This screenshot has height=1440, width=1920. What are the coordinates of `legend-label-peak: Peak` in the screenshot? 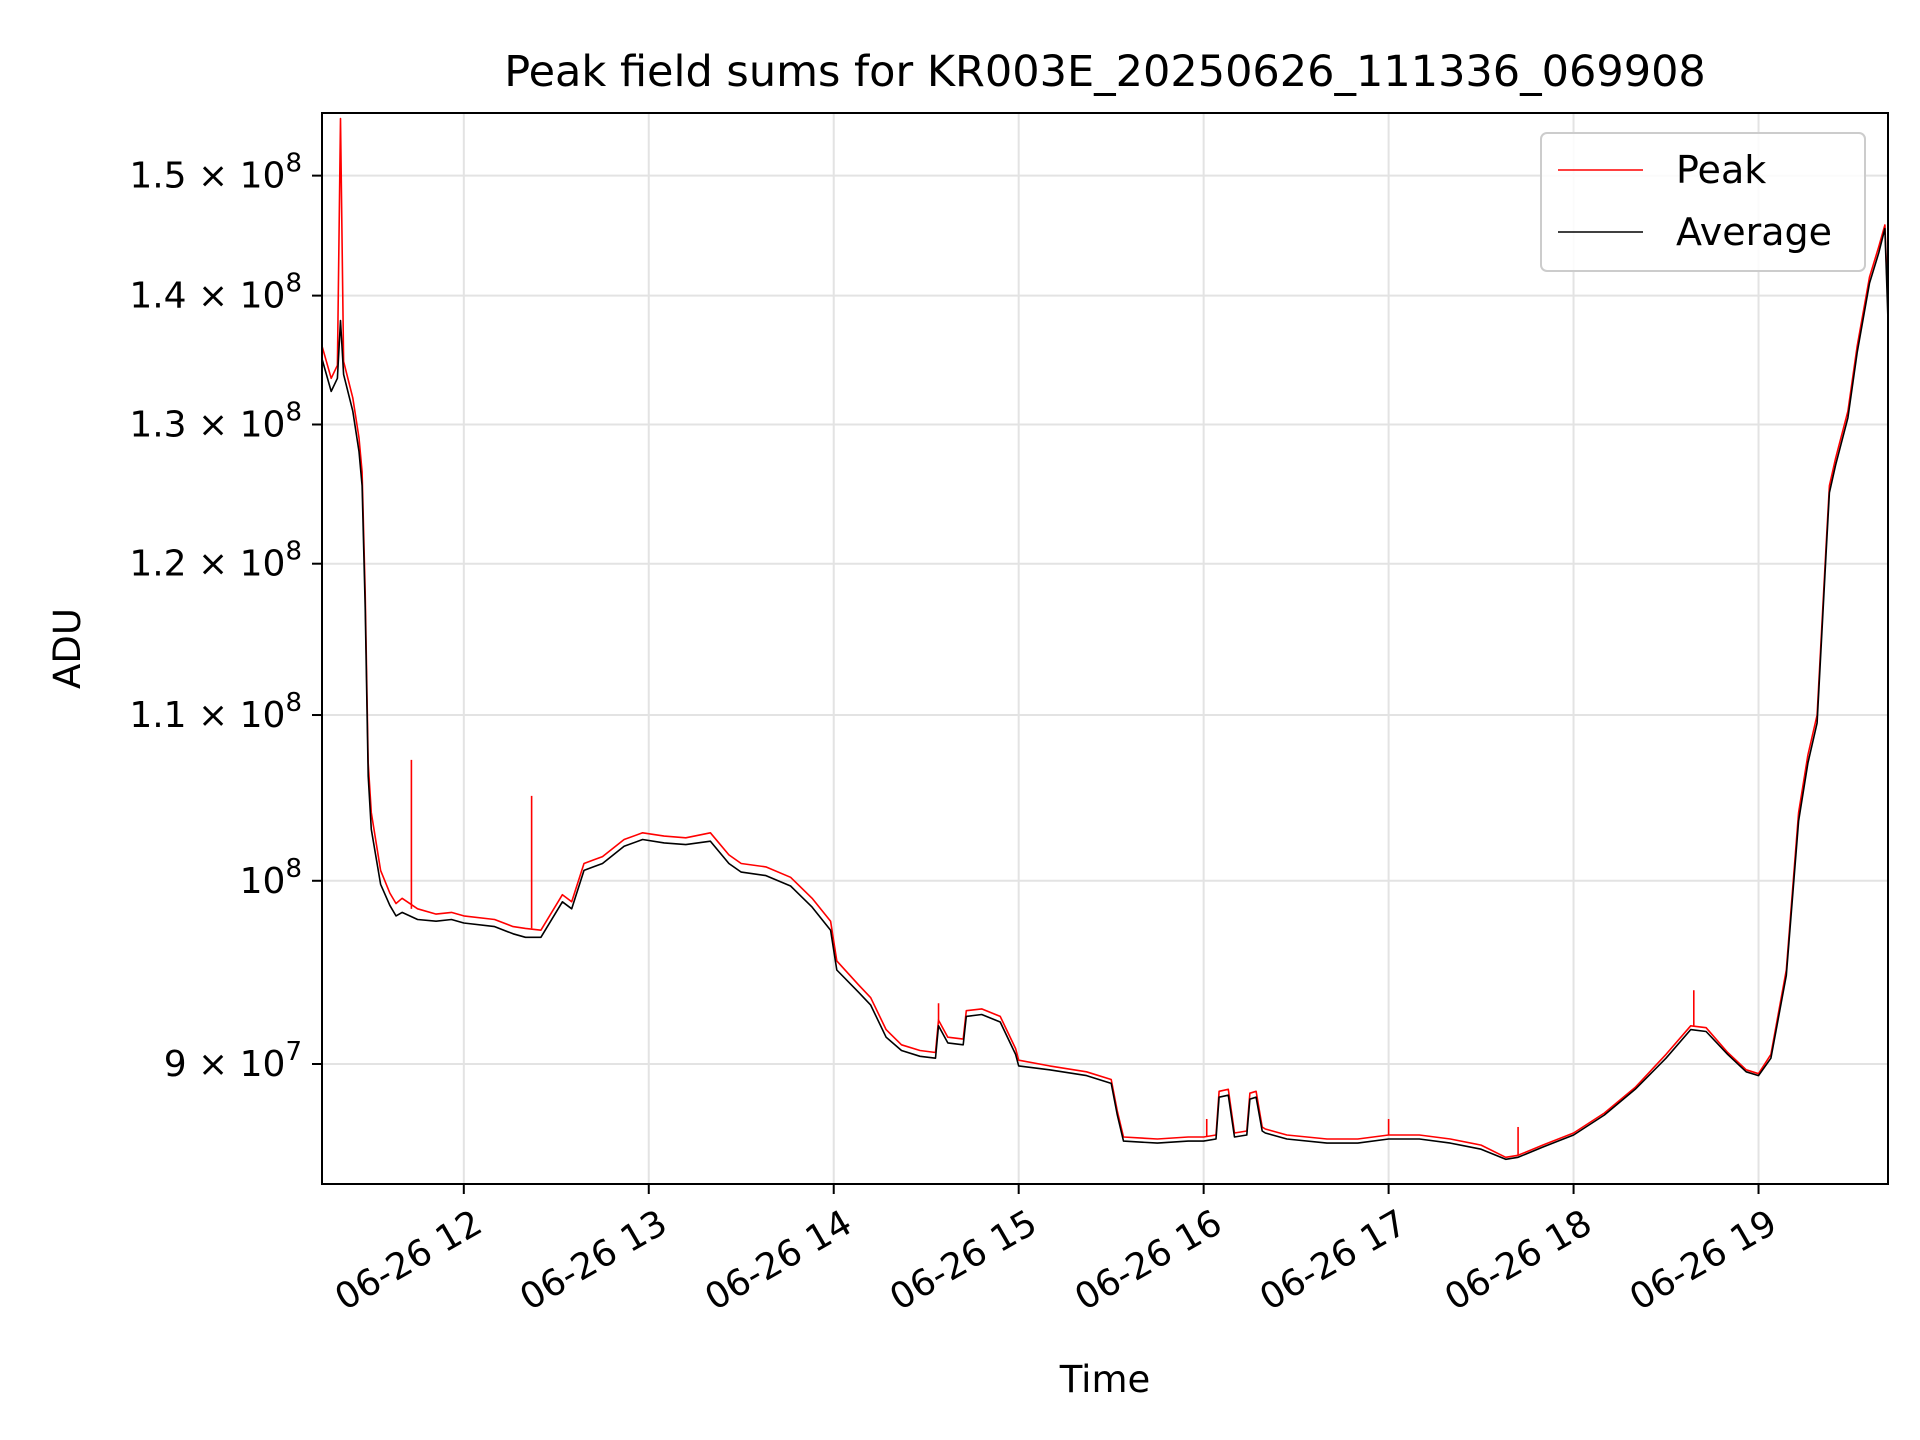 It's located at (1721, 170).